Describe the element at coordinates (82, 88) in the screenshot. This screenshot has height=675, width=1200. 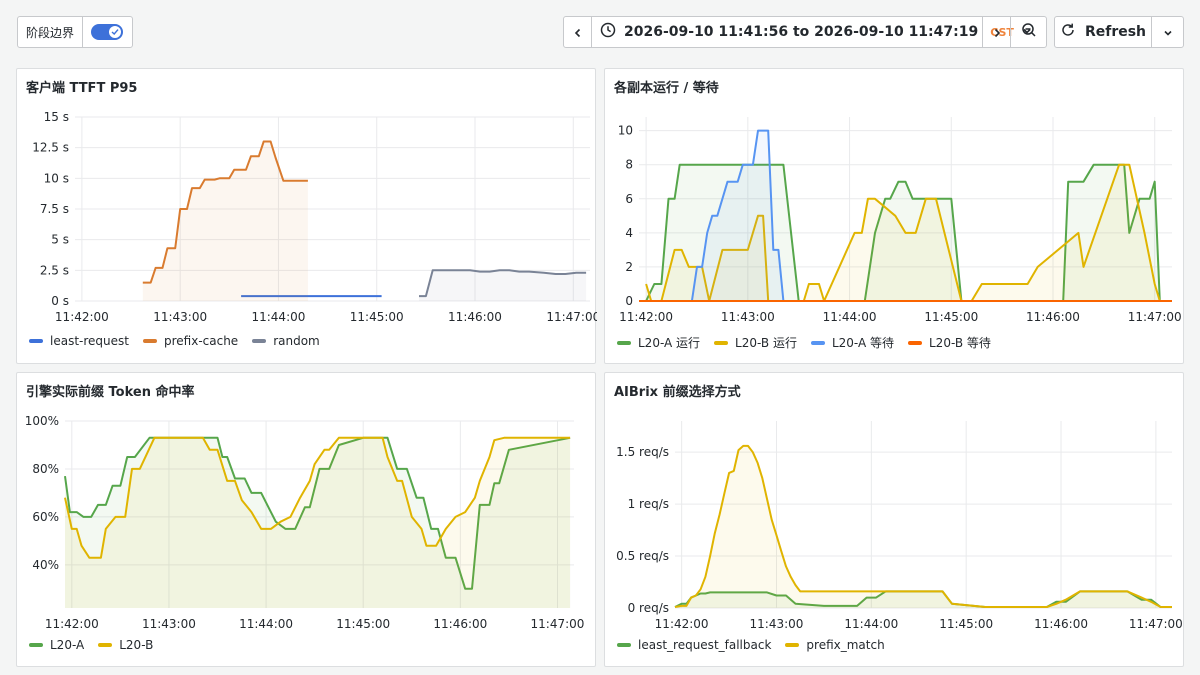
I see `panel-title: 客户端 TTFT P95` at that location.